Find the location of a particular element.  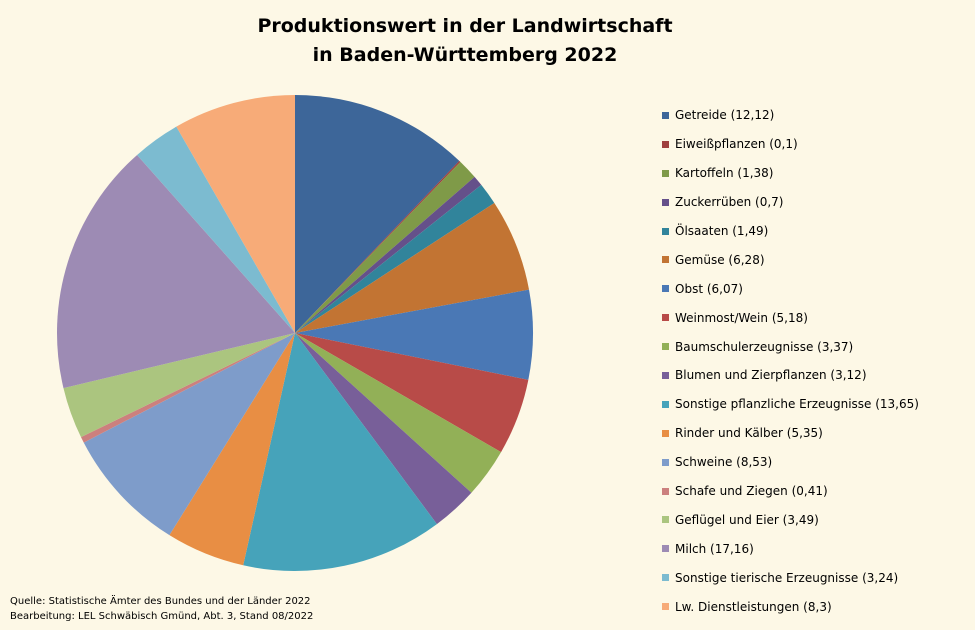

legend-item: Gemüse (6,28) is located at coordinates (790, 259).